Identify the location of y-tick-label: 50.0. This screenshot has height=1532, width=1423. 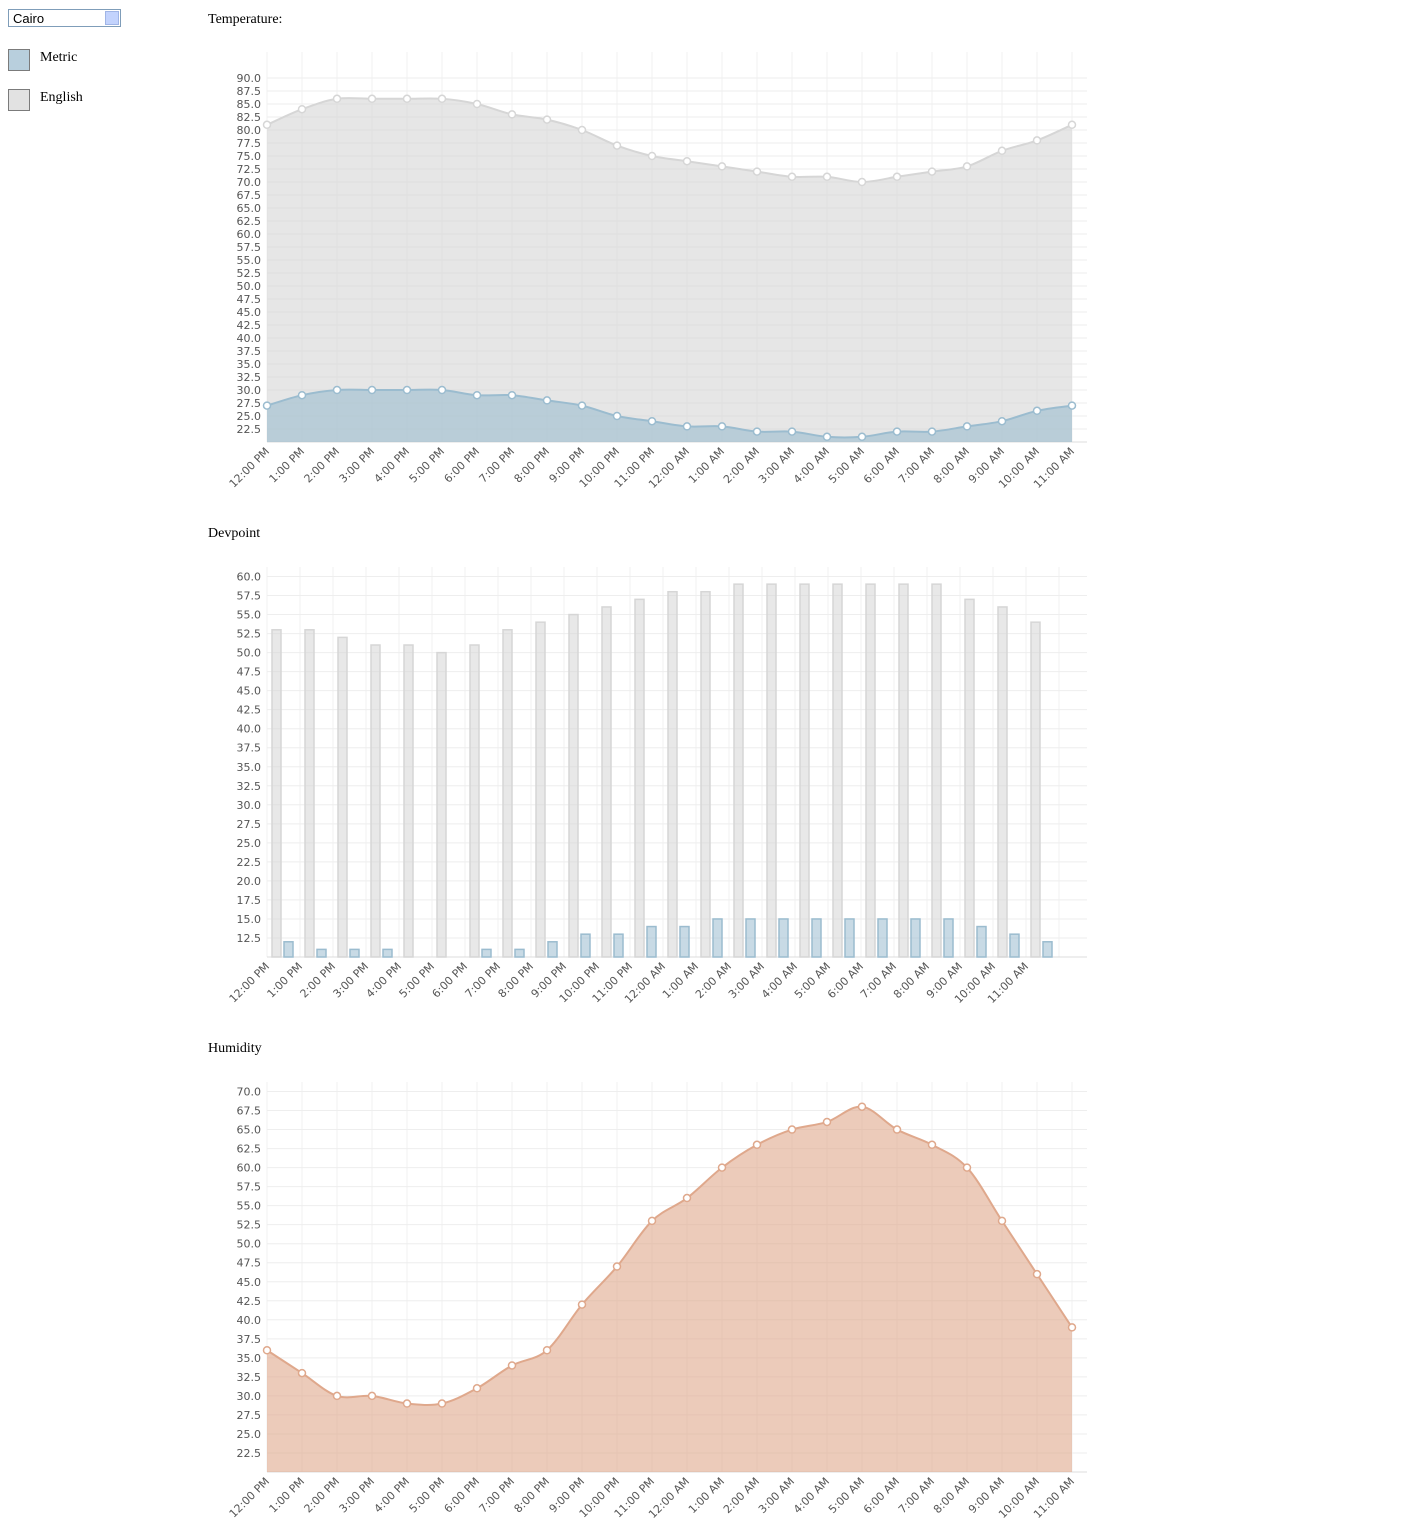
(249, 286).